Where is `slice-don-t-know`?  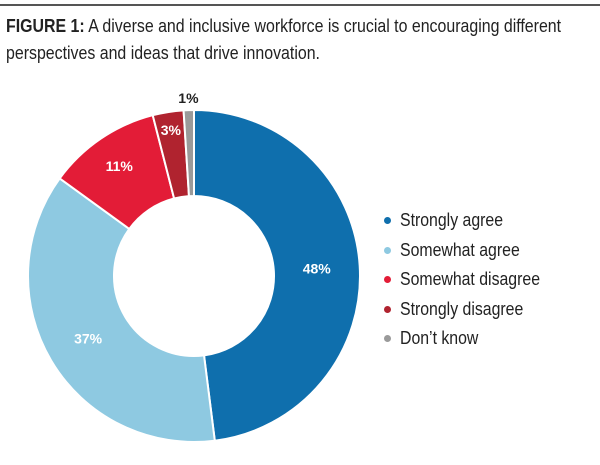
slice-don-t-know is located at coordinates (188, 153).